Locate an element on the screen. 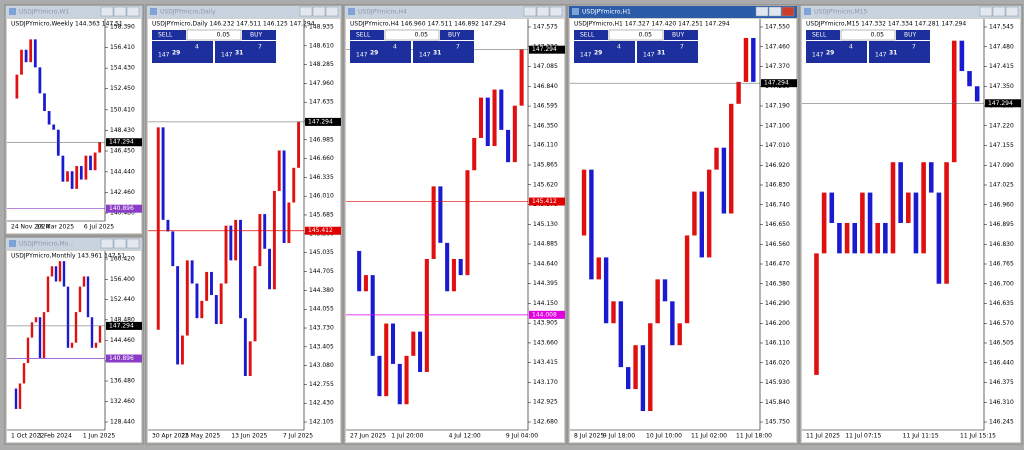  price-label: 146.110 is located at coordinates (545, 145).